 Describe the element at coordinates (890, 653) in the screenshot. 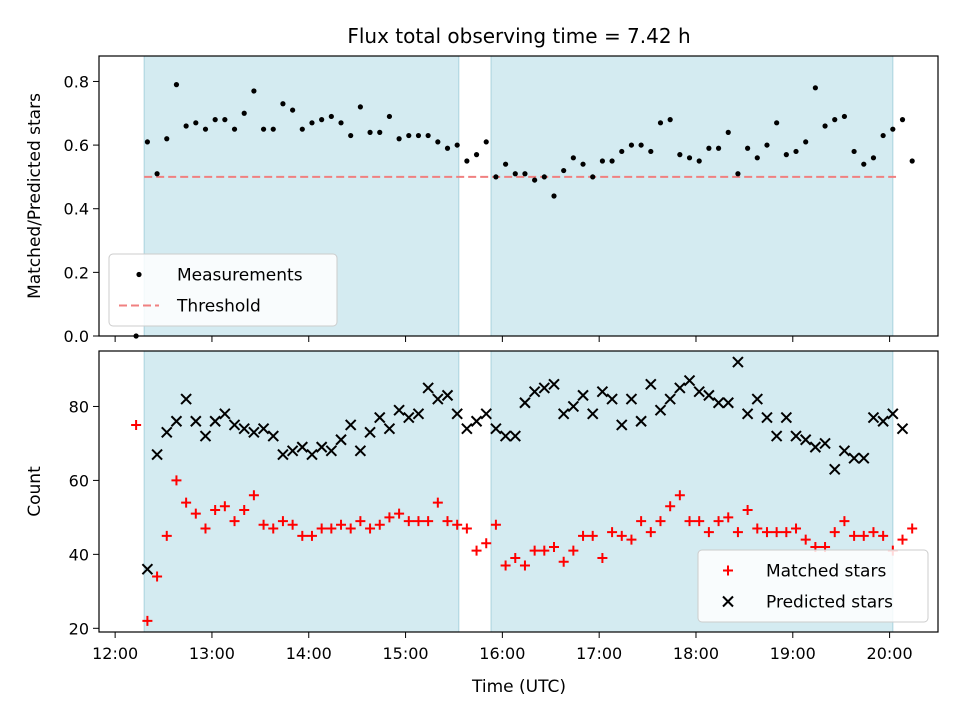

I see `x-tick-label: 20:00` at that location.